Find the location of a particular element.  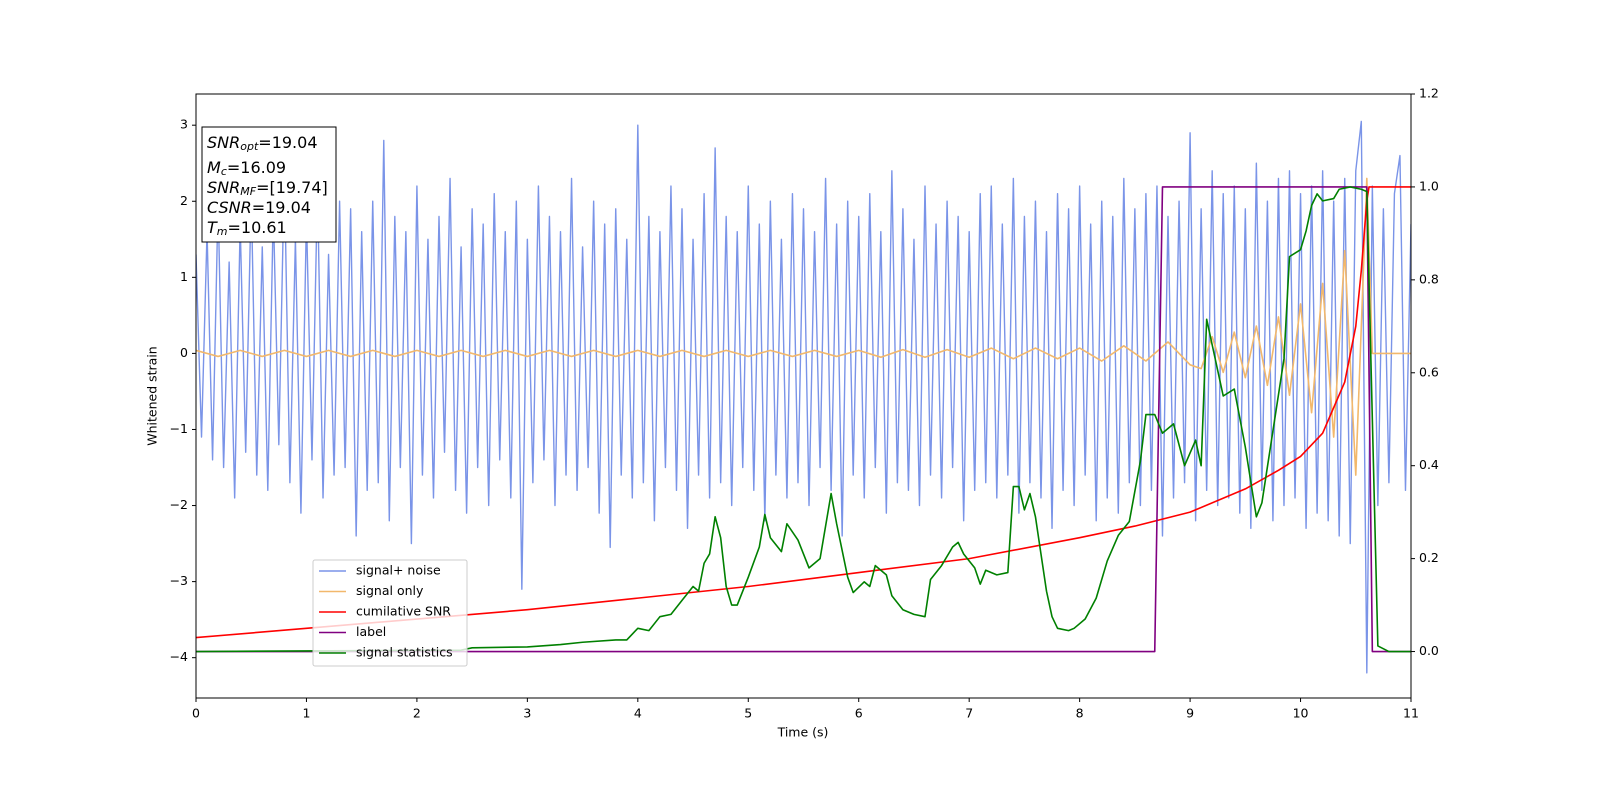

y-axis-label: Whitened strain is located at coordinates (152, 395).